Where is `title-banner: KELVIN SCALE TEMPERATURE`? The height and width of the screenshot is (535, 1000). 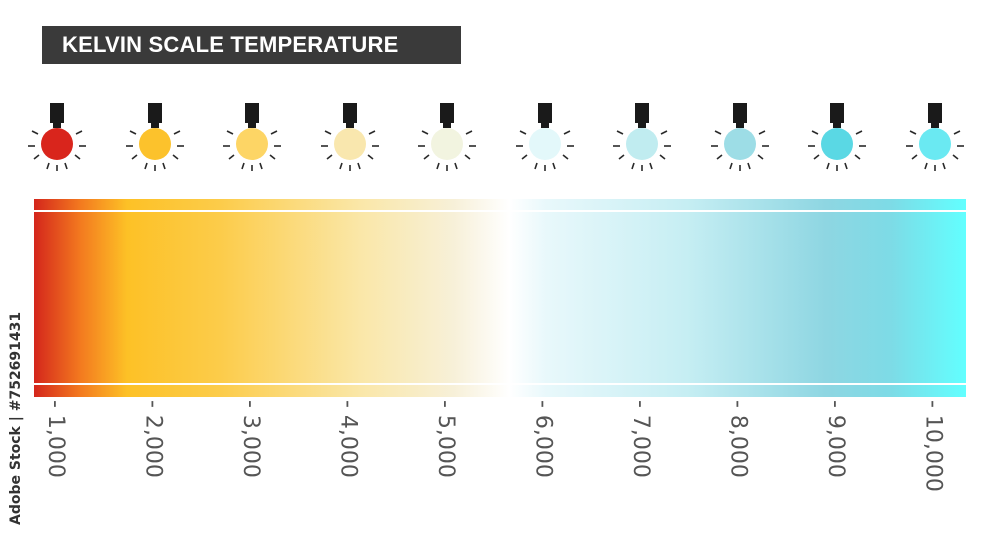 title-banner: KELVIN SCALE TEMPERATURE is located at coordinates (251, 45).